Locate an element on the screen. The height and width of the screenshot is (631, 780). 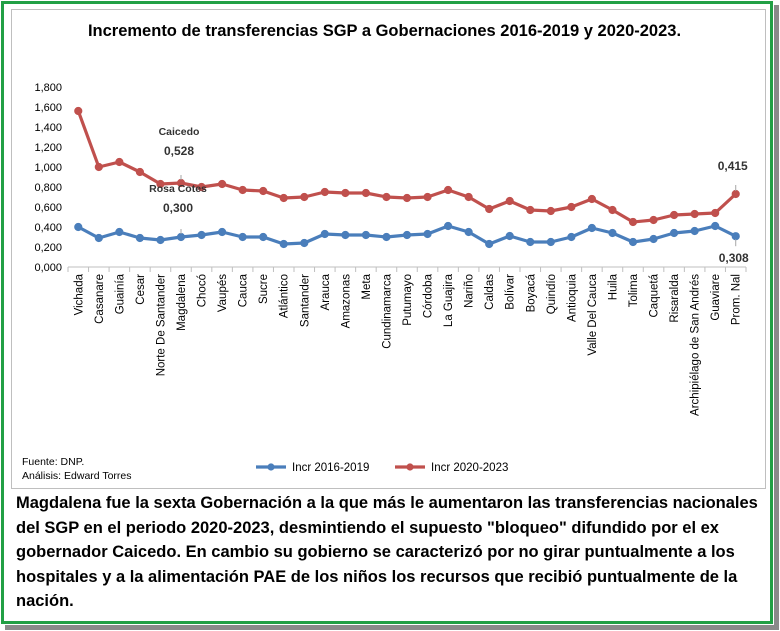
annotation-label: Caicedo is located at coordinates (179, 132).